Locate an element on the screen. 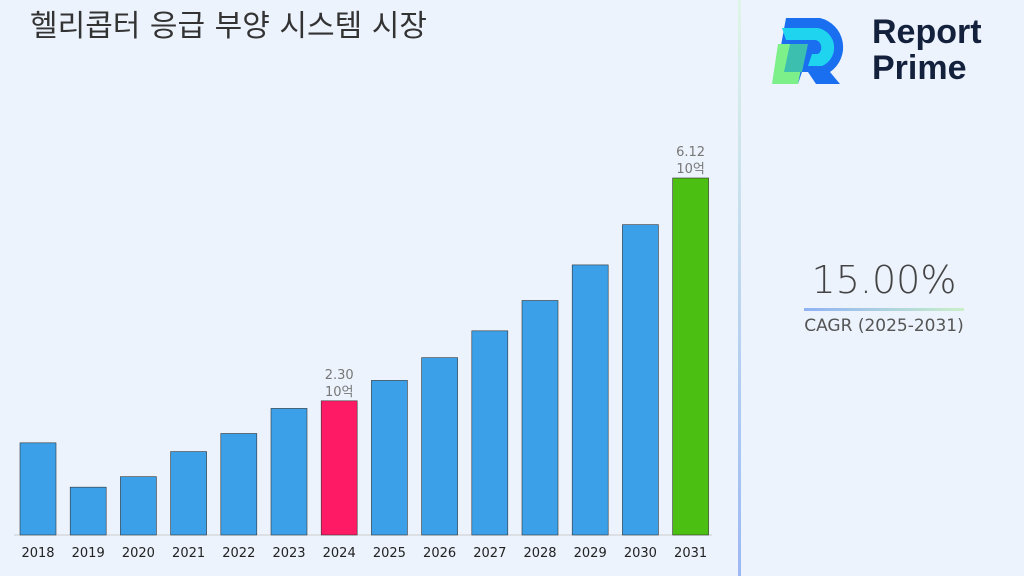  x-tick-label: 2030 is located at coordinates (640, 553).